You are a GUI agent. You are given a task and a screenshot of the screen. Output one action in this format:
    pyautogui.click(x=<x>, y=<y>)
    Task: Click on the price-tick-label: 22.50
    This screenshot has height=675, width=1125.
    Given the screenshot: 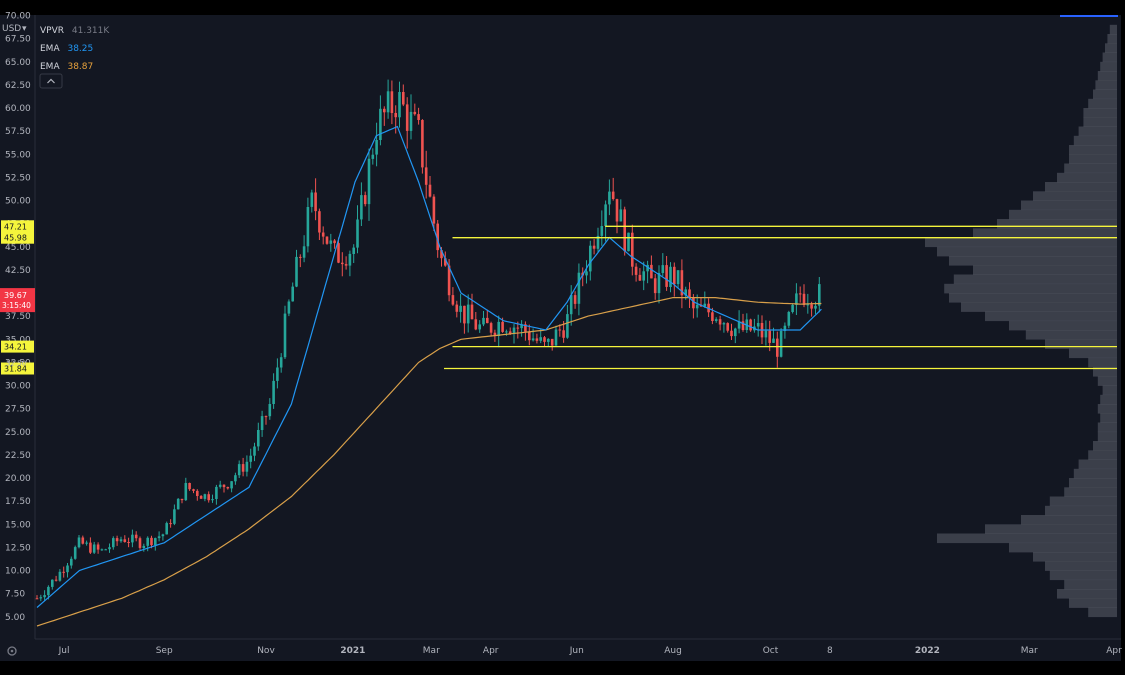 What is the action you would take?
    pyautogui.click(x=18, y=456)
    